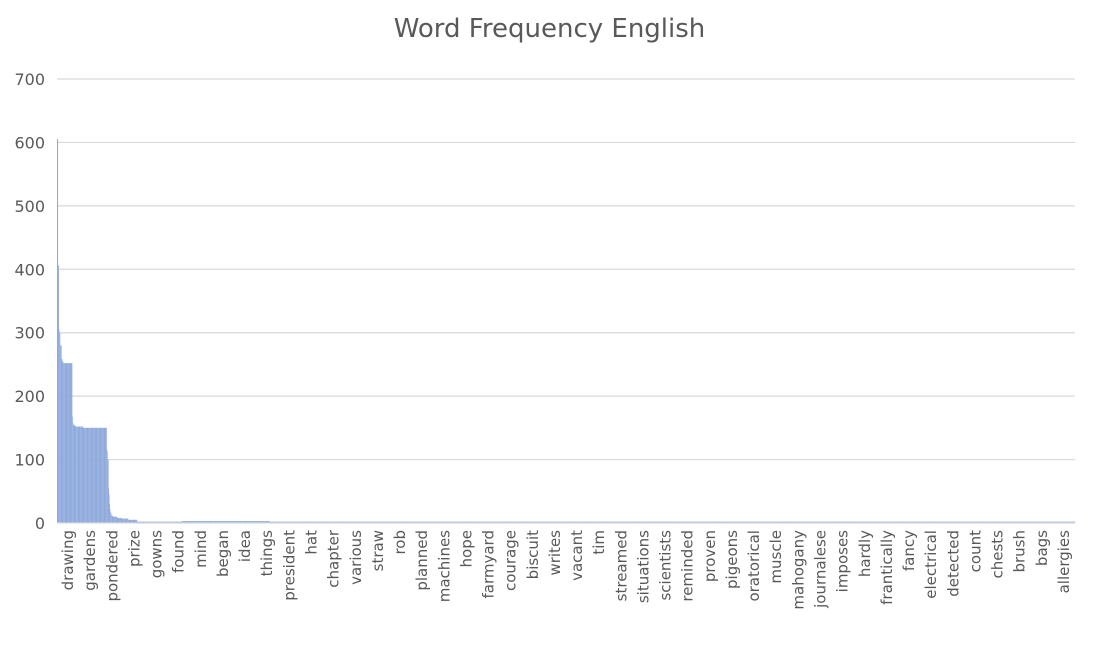  Describe the element at coordinates (68, 560) in the screenshot. I see `x-tick-label: drawing` at that location.